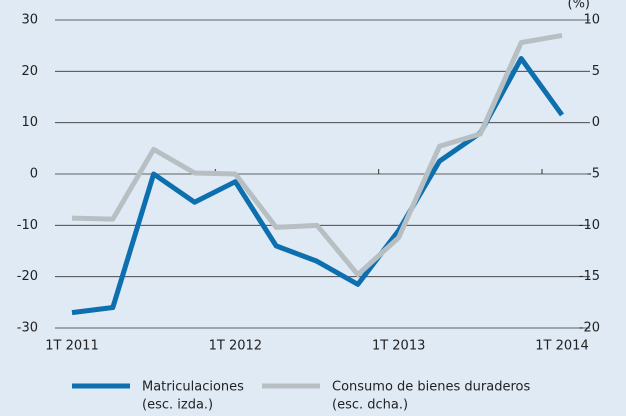  I want to click on legend-note: (esc. izda.), so click(177, 405).